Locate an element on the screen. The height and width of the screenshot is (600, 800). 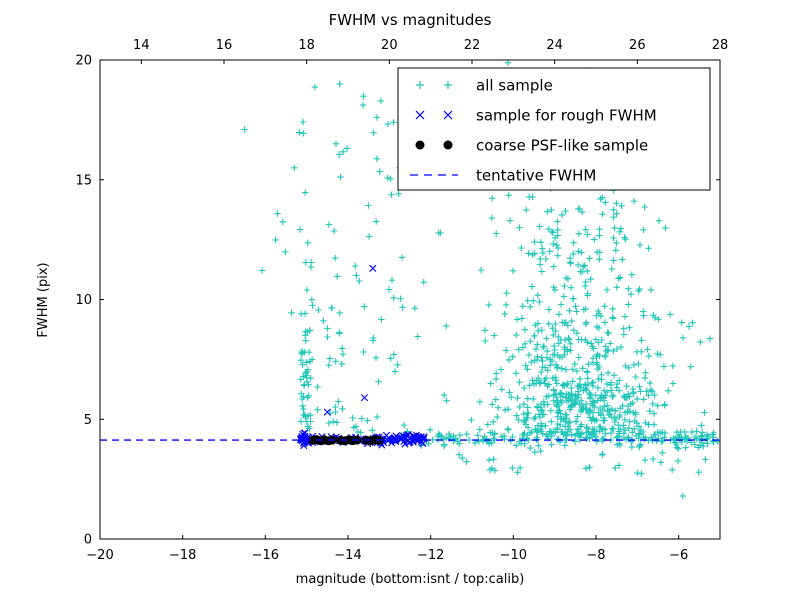
y-tick-label: 10 is located at coordinates (83, 300).